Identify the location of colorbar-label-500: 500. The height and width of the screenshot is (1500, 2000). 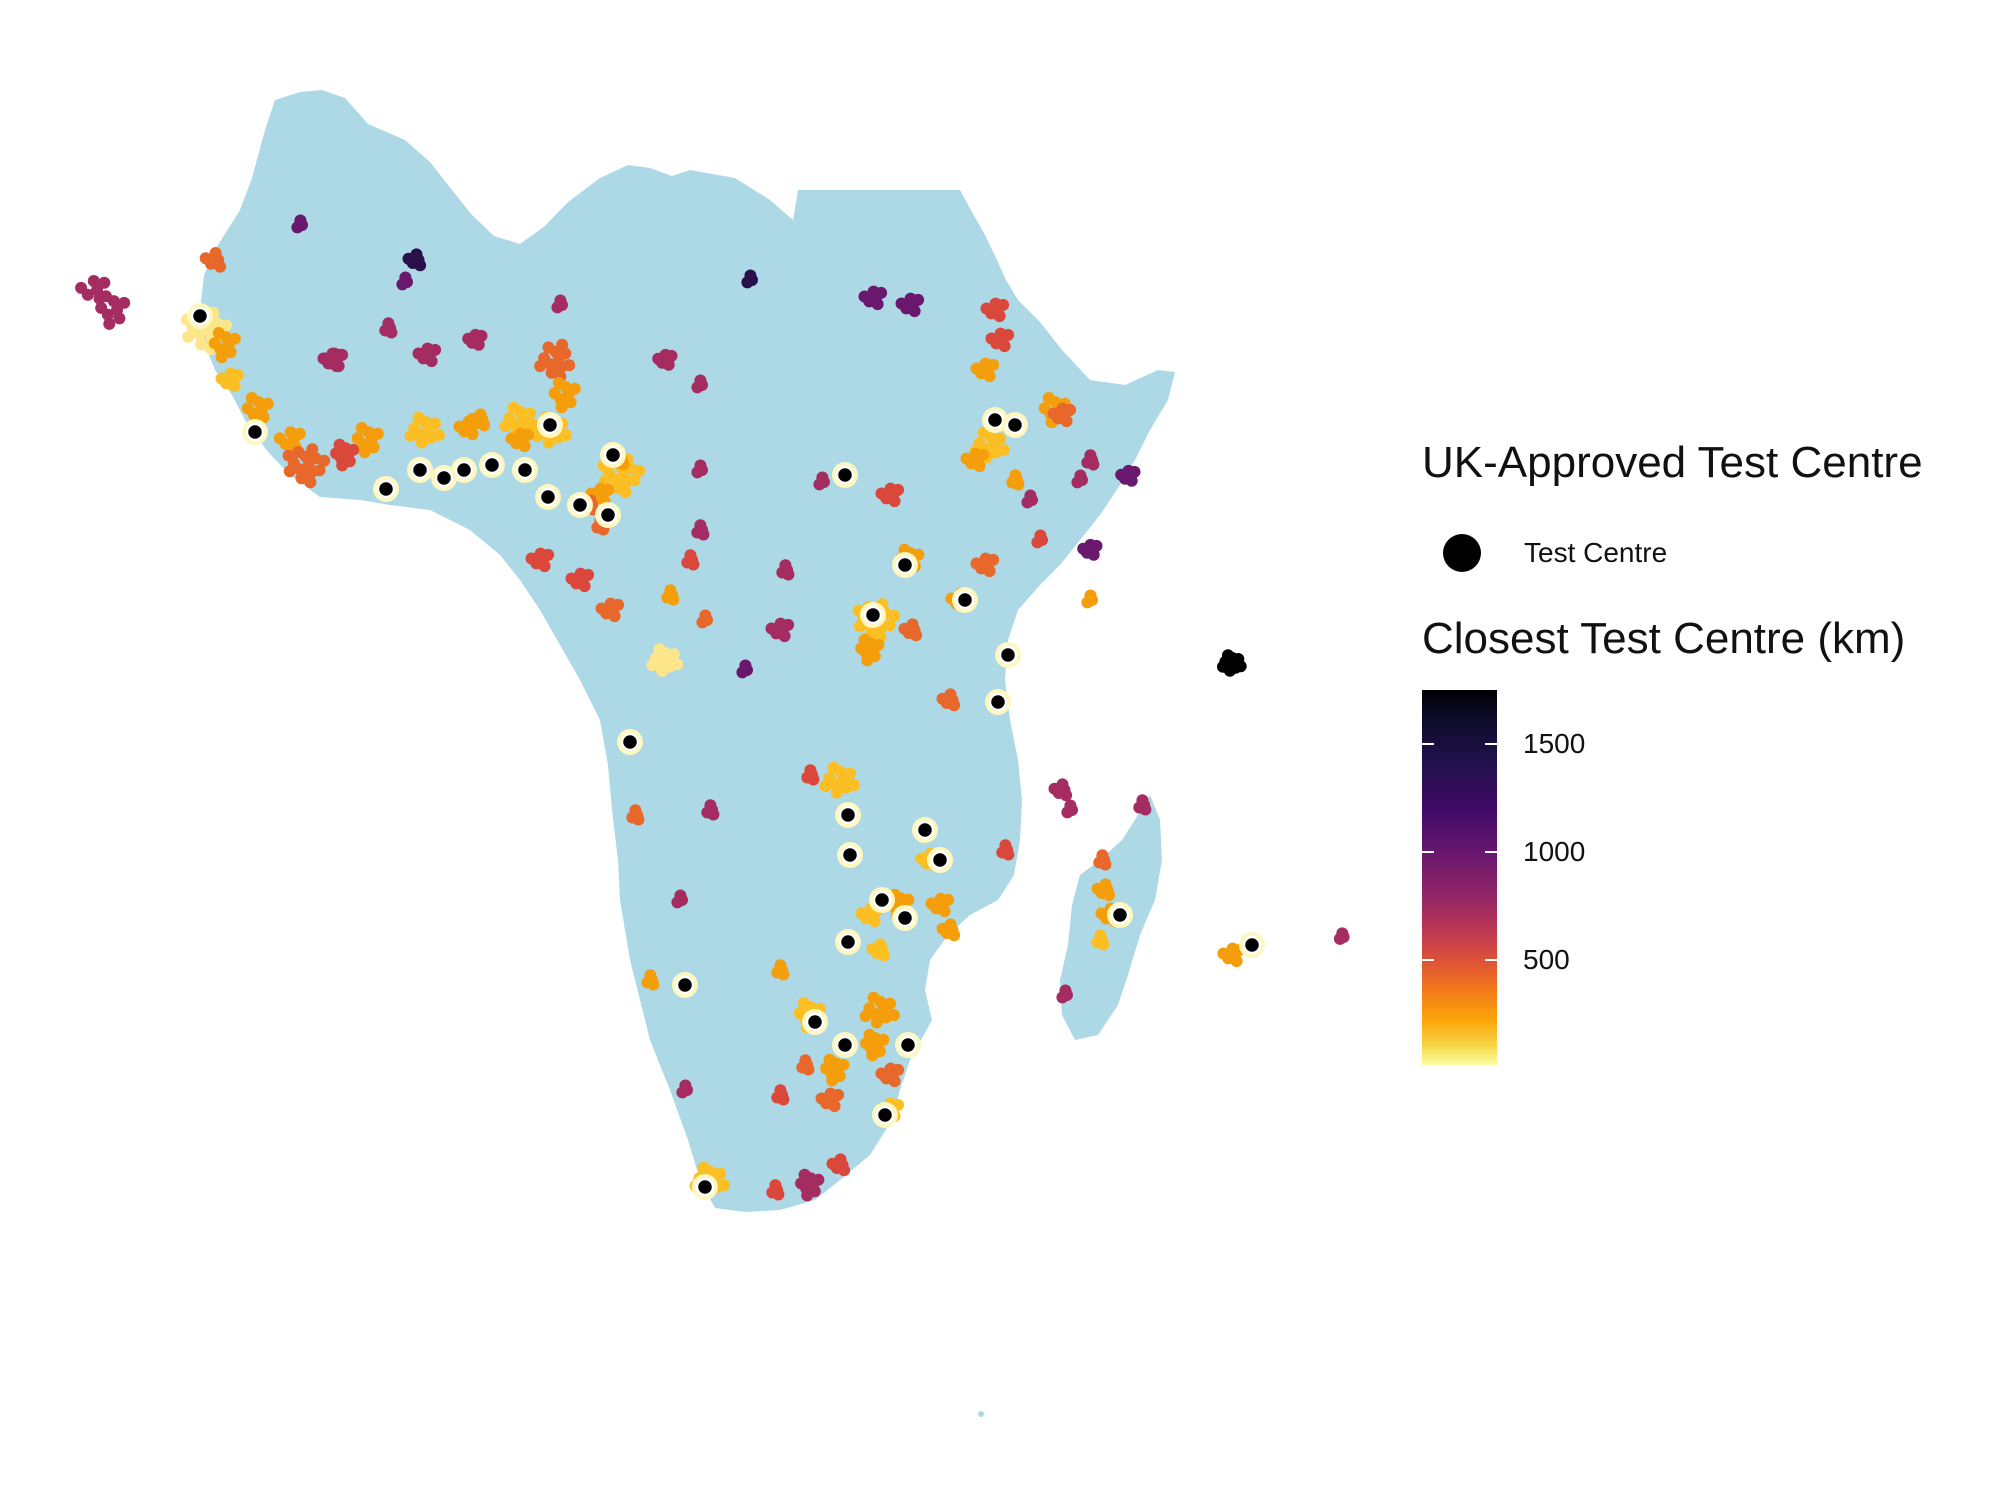
(1546, 959).